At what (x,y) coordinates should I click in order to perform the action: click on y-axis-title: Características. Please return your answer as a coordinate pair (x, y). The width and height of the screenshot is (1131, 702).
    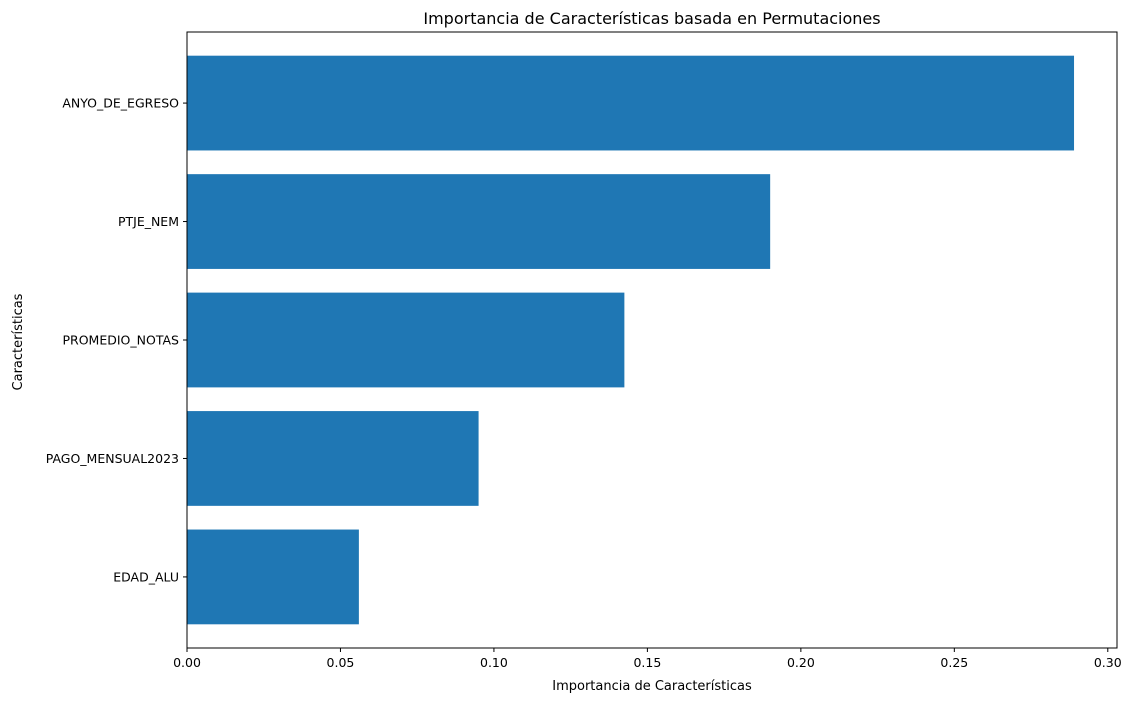
    Looking at the image, I should click on (18, 341).